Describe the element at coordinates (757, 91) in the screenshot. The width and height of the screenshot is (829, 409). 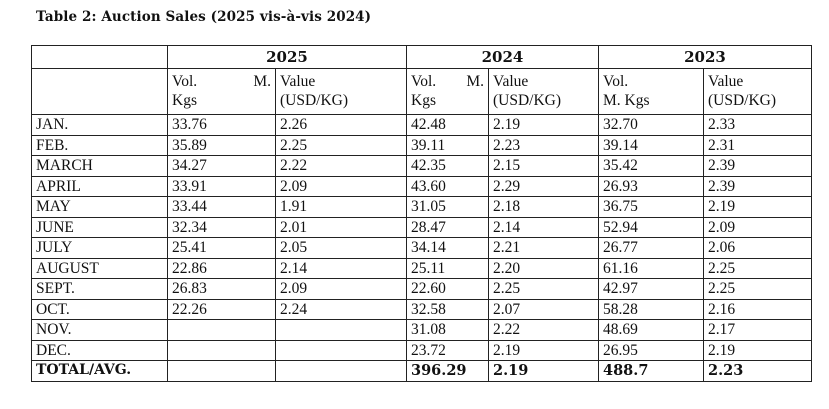
I see `value-header-2023: Value (USD/KG)` at that location.